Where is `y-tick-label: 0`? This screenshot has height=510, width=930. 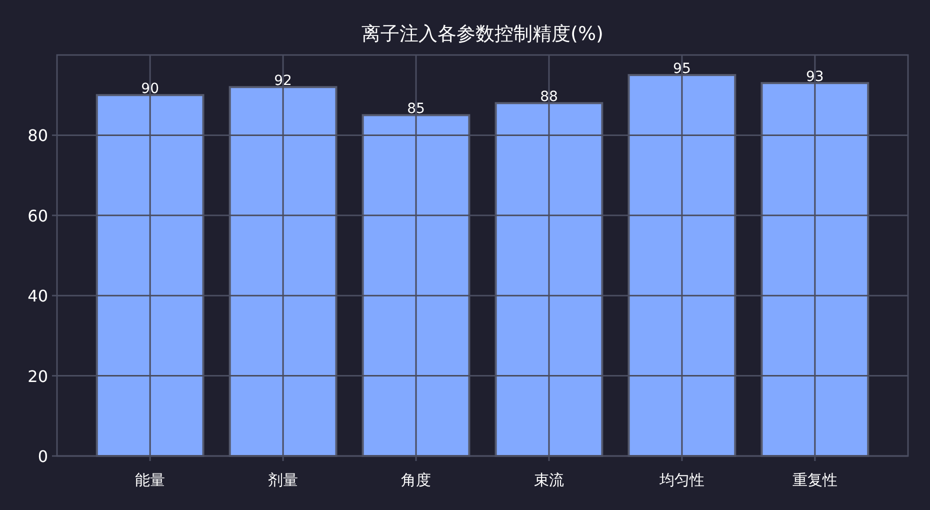 y-tick-label: 0 is located at coordinates (43, 456).